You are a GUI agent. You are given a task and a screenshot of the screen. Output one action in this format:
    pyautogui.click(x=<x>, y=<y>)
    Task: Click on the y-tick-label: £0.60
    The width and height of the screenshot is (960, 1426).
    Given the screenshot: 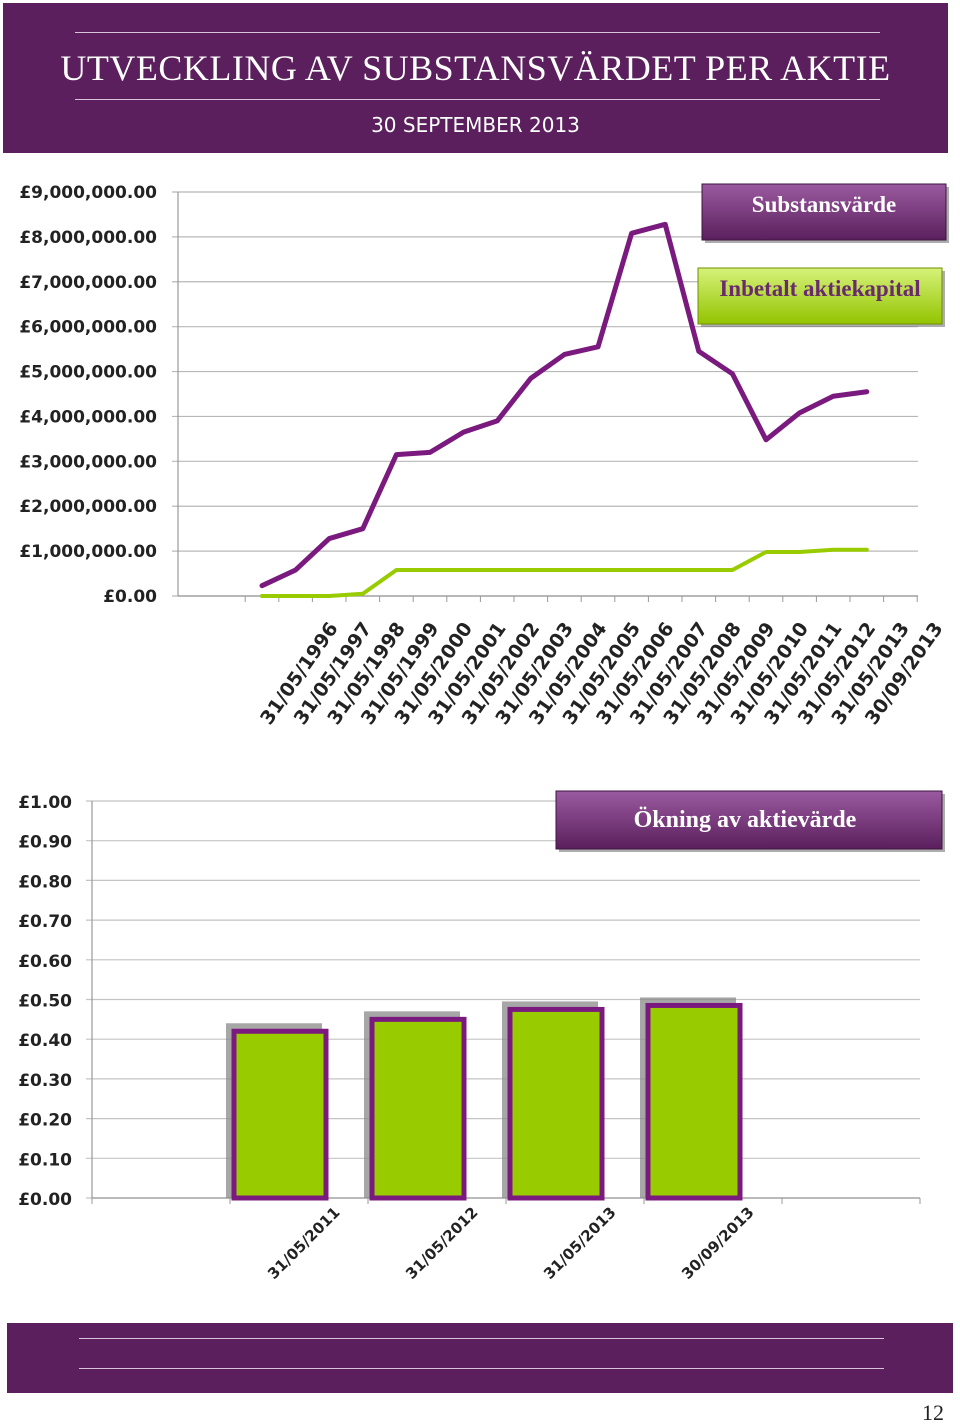 What is the action you would take?
    pyautogui.click(x=45, y=962)
    